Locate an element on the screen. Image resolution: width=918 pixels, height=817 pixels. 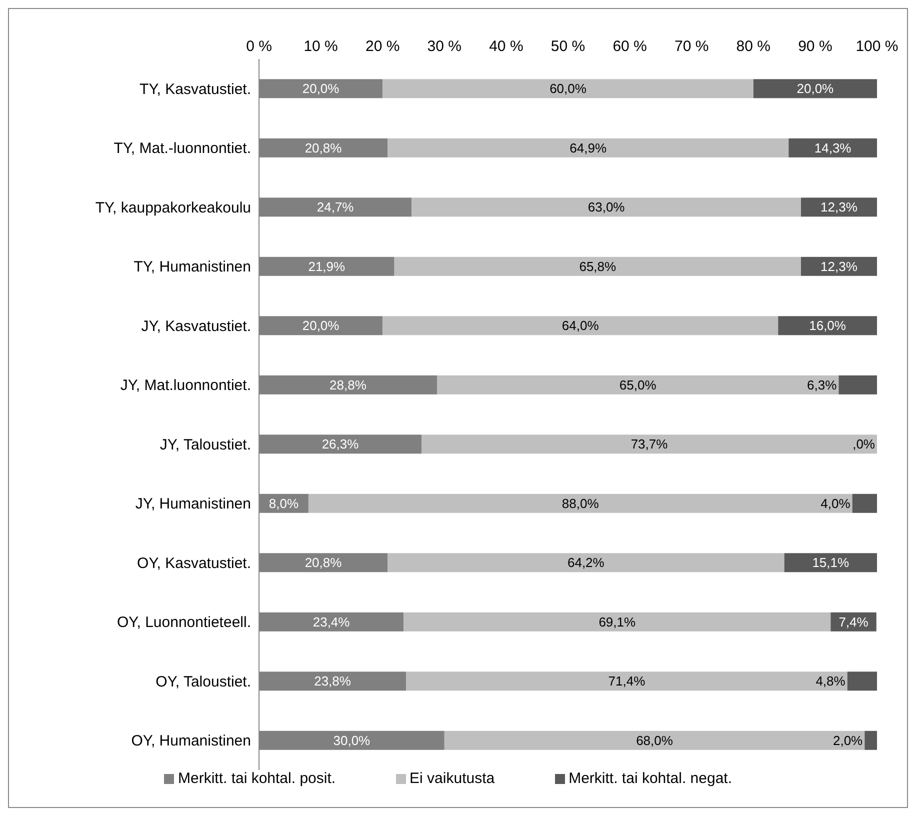
x-tick-label: 40 % is located at coordinates (506, 46).